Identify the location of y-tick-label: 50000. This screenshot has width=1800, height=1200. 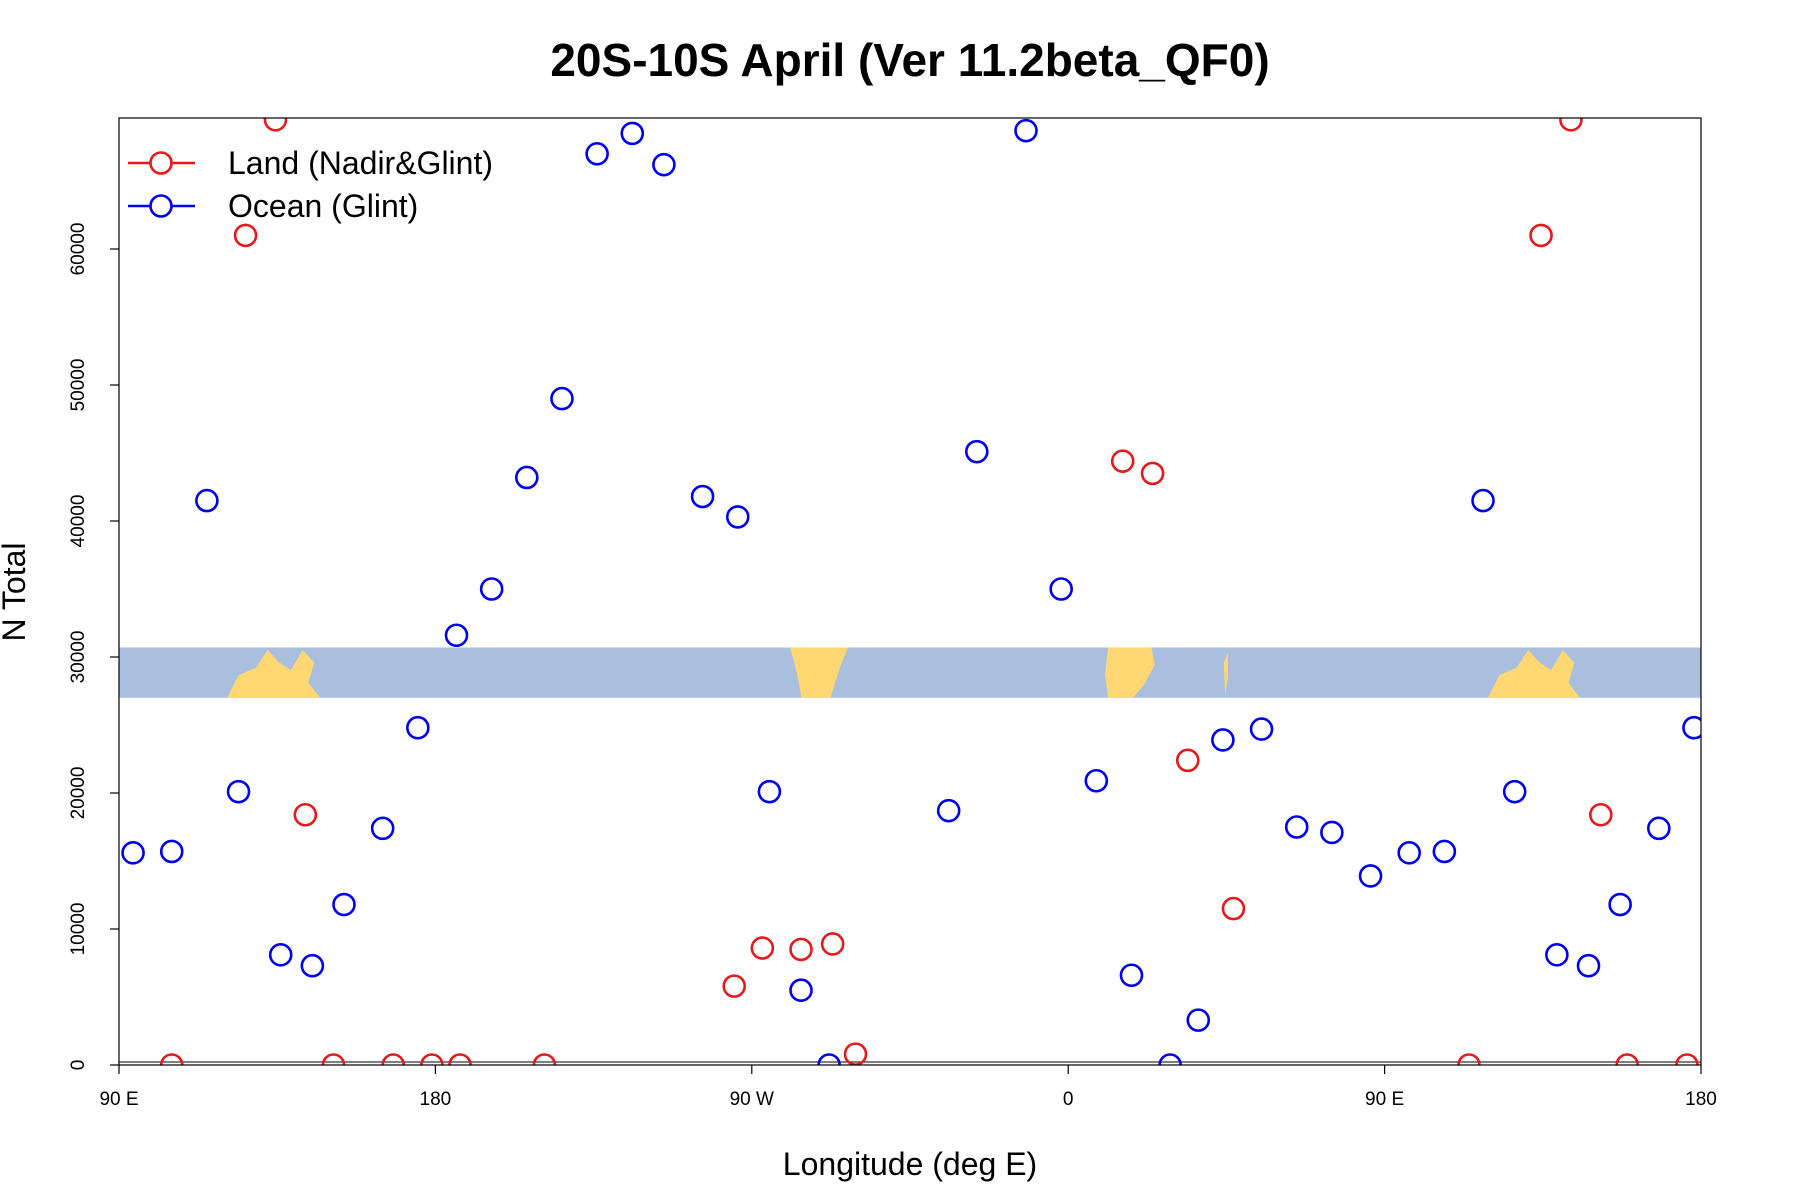
(78, 385).